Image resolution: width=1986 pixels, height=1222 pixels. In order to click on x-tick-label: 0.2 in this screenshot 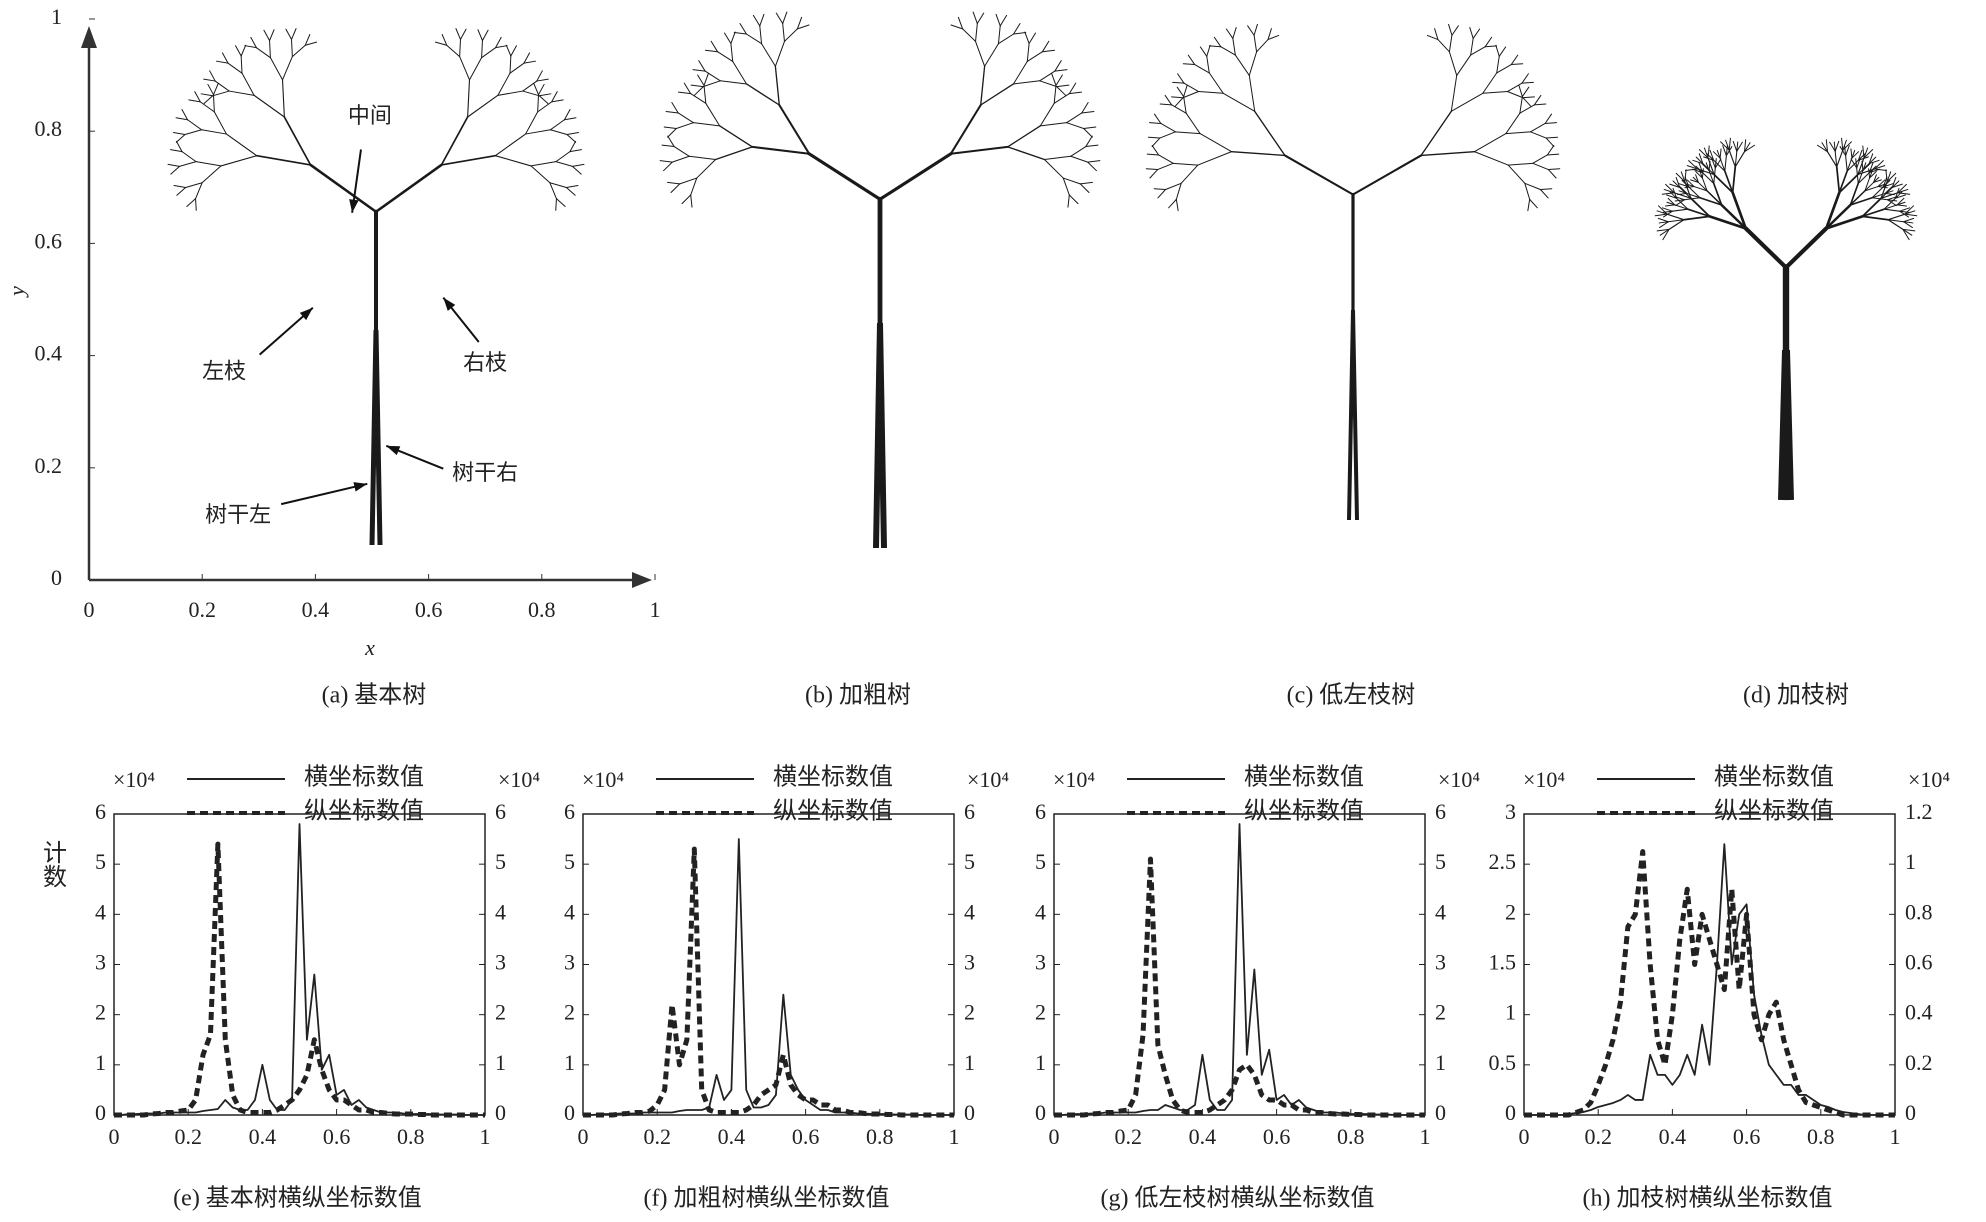, I will do `click(657, 1136)`.